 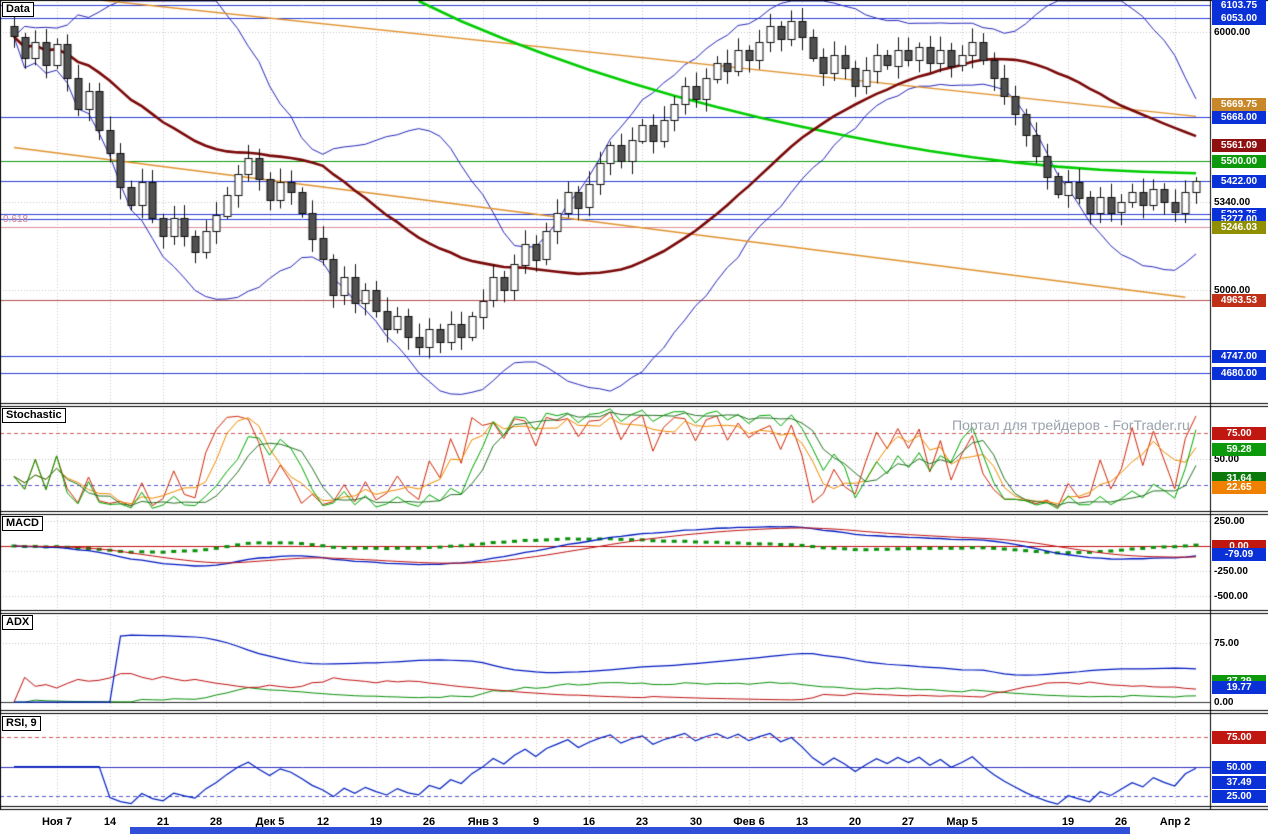 I want to click on indicator-value-label: 59.28, so click(x=1239, y=449).